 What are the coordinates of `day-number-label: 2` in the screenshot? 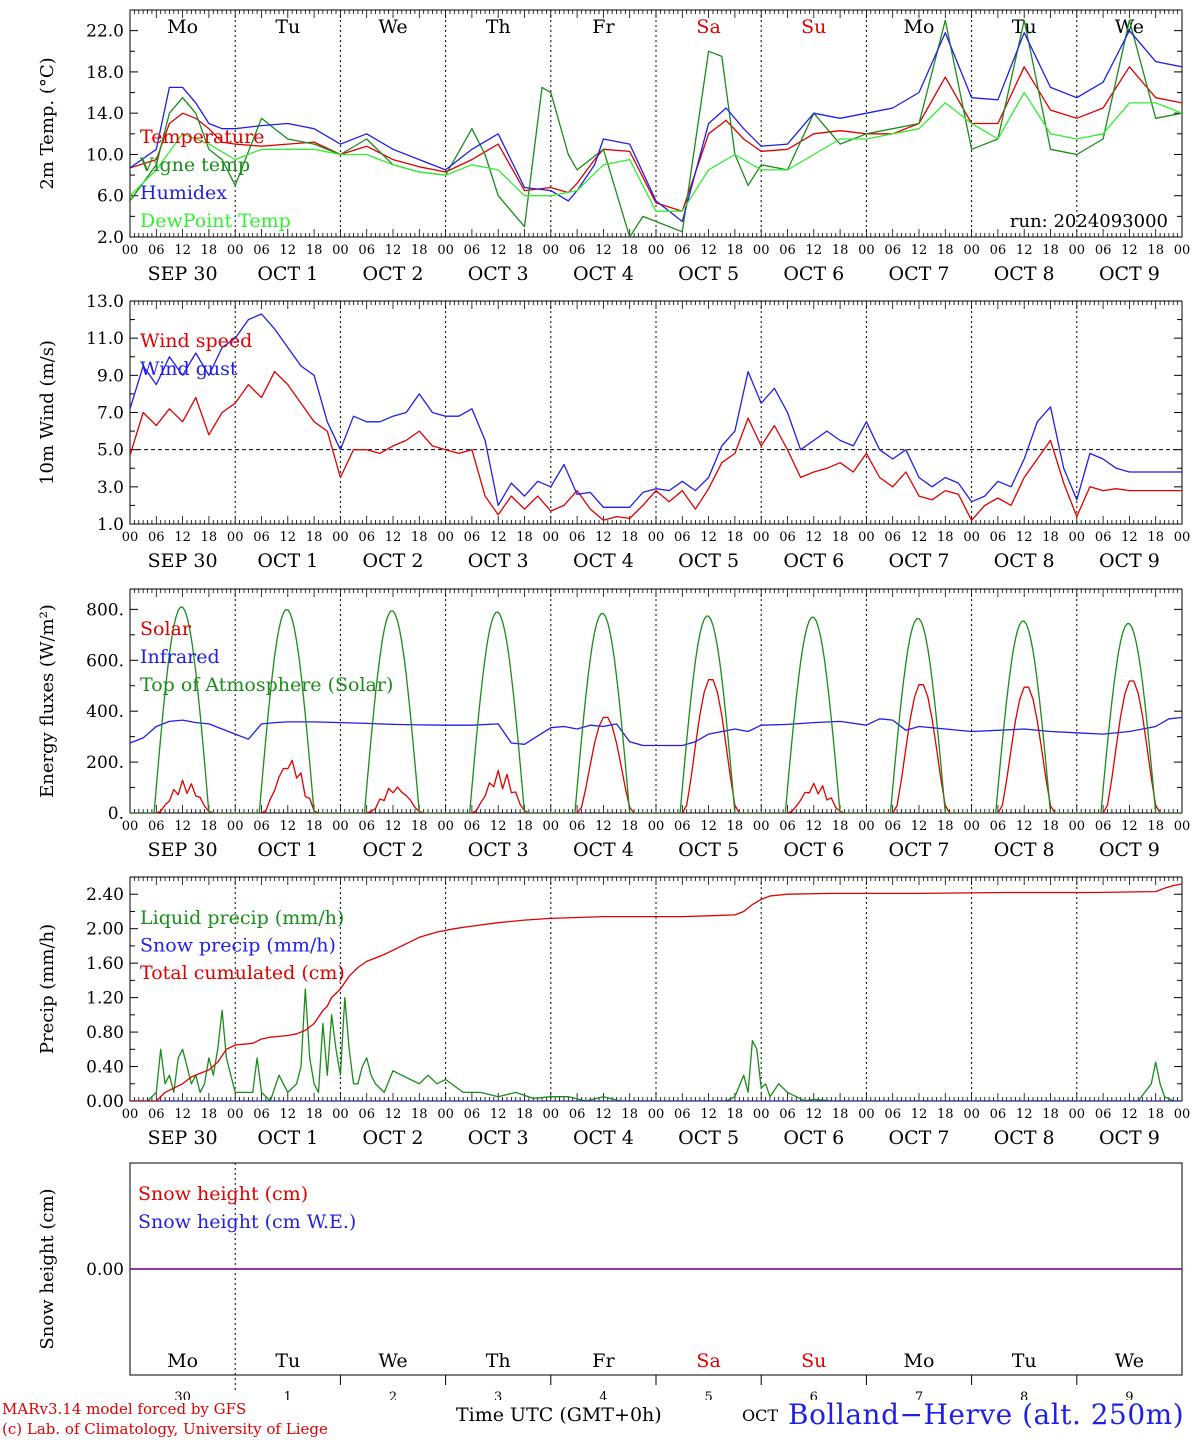 It's located at (393, 1395).